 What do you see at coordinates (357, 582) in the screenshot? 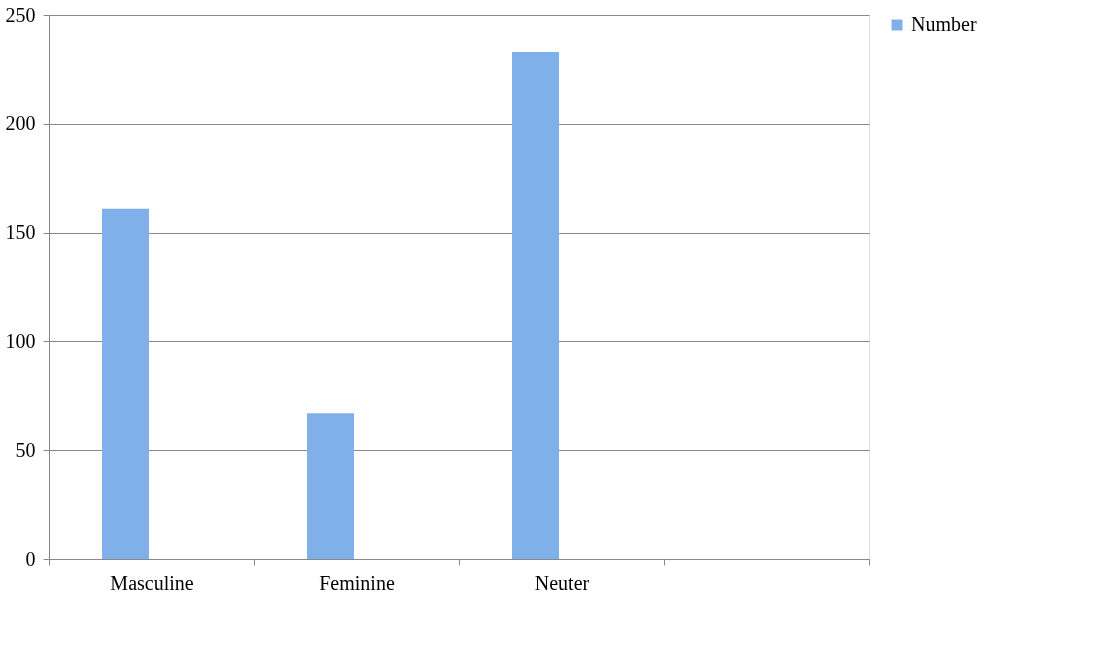
I see `x-tick-label: Feminine` at bounding box center [357, 582].